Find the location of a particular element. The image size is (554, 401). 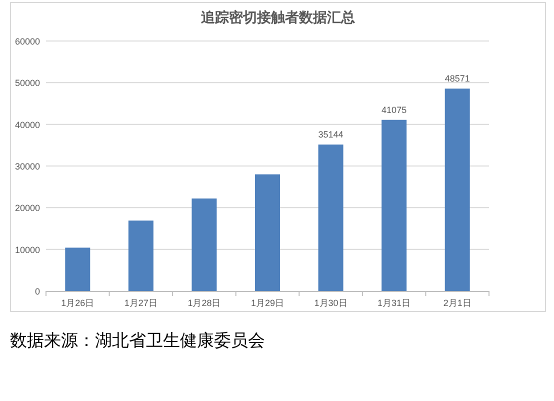

ytick-label: 60000 is located at coordinates (27, 41).